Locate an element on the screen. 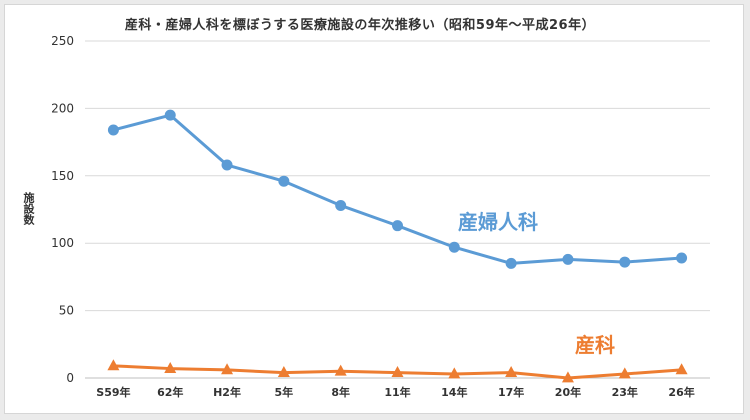 This screenshot has height=420, width=750. y-tick-label: 200 is located at coordinates (62, 108).